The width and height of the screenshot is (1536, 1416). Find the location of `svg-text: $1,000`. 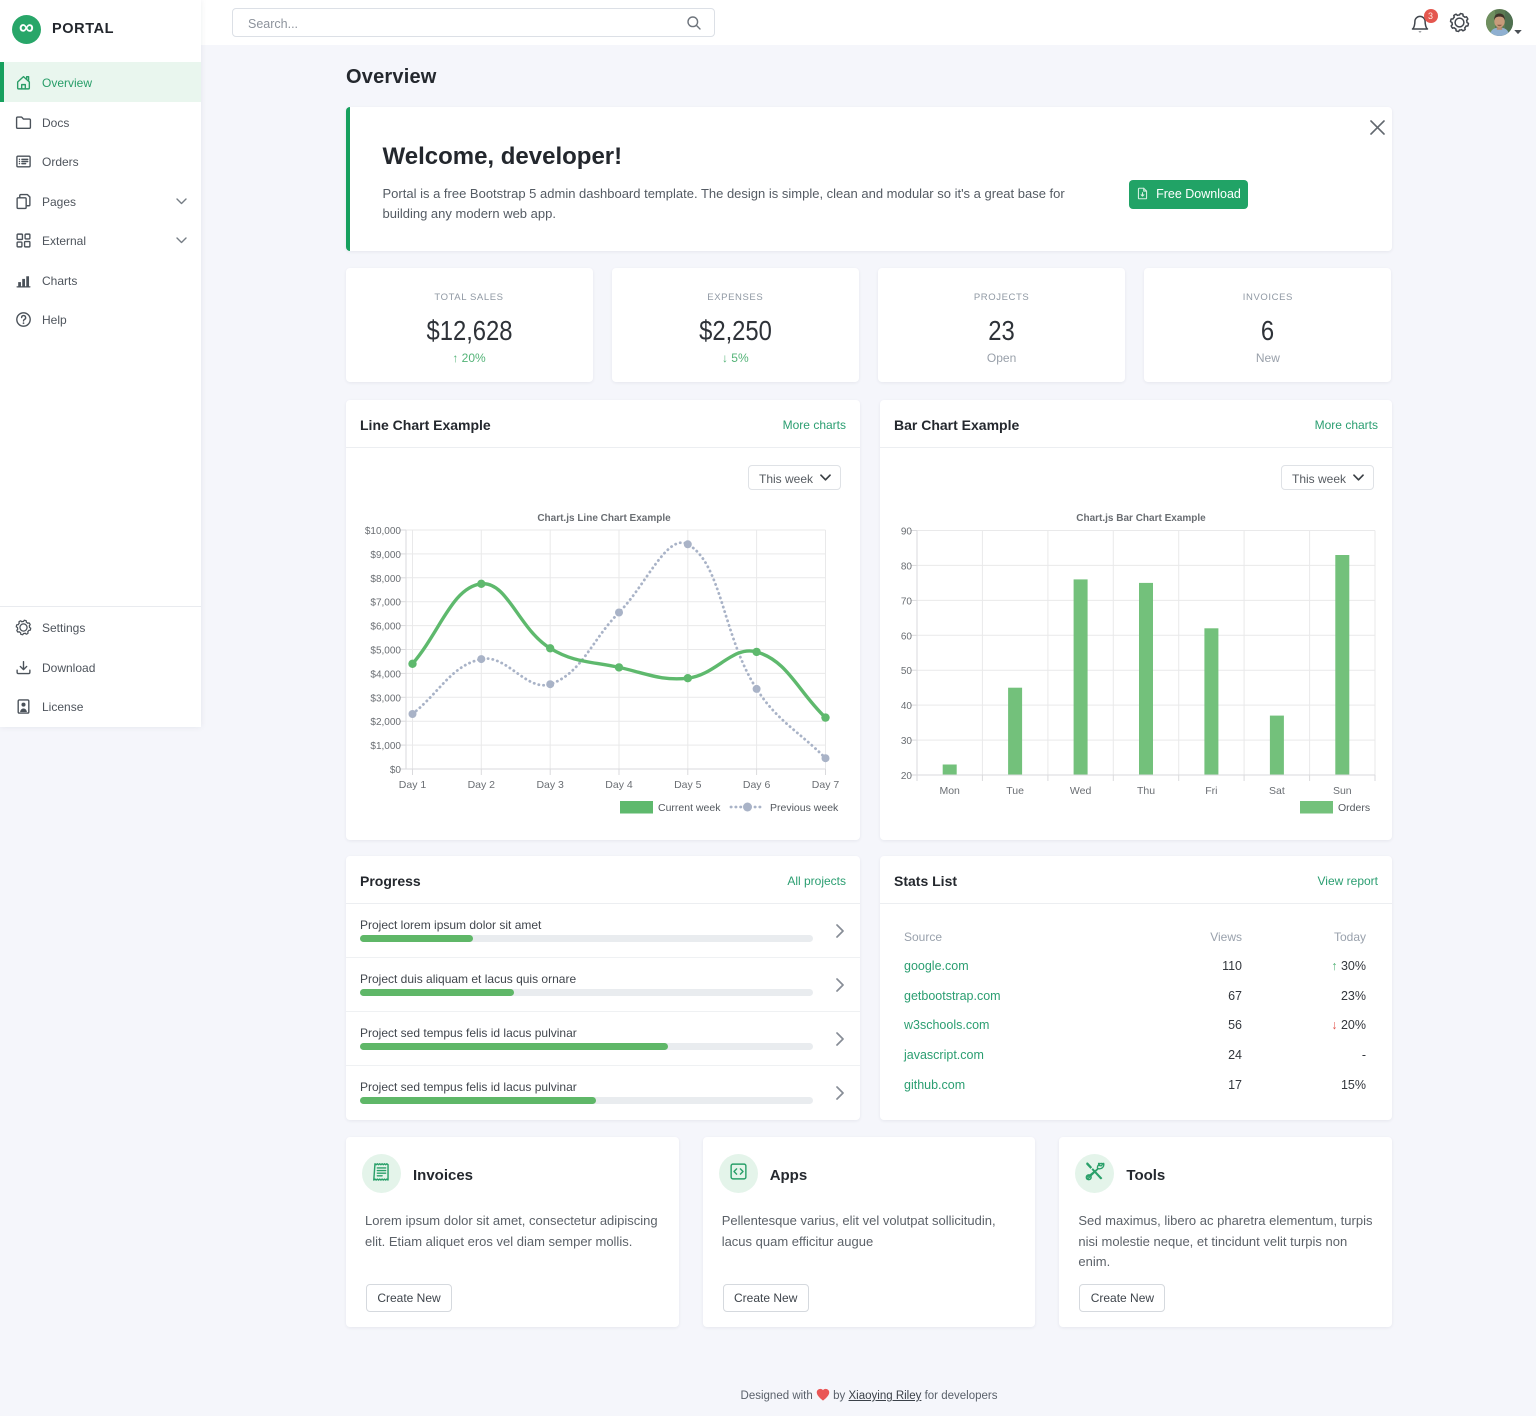

svg-text: $1,000 is located at coordinates (385, 746).